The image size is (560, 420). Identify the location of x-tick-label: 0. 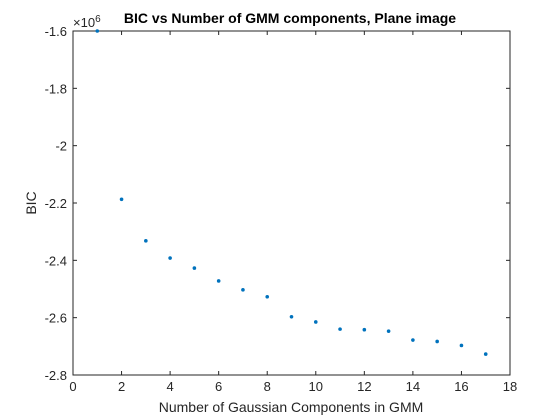
(72, 386).